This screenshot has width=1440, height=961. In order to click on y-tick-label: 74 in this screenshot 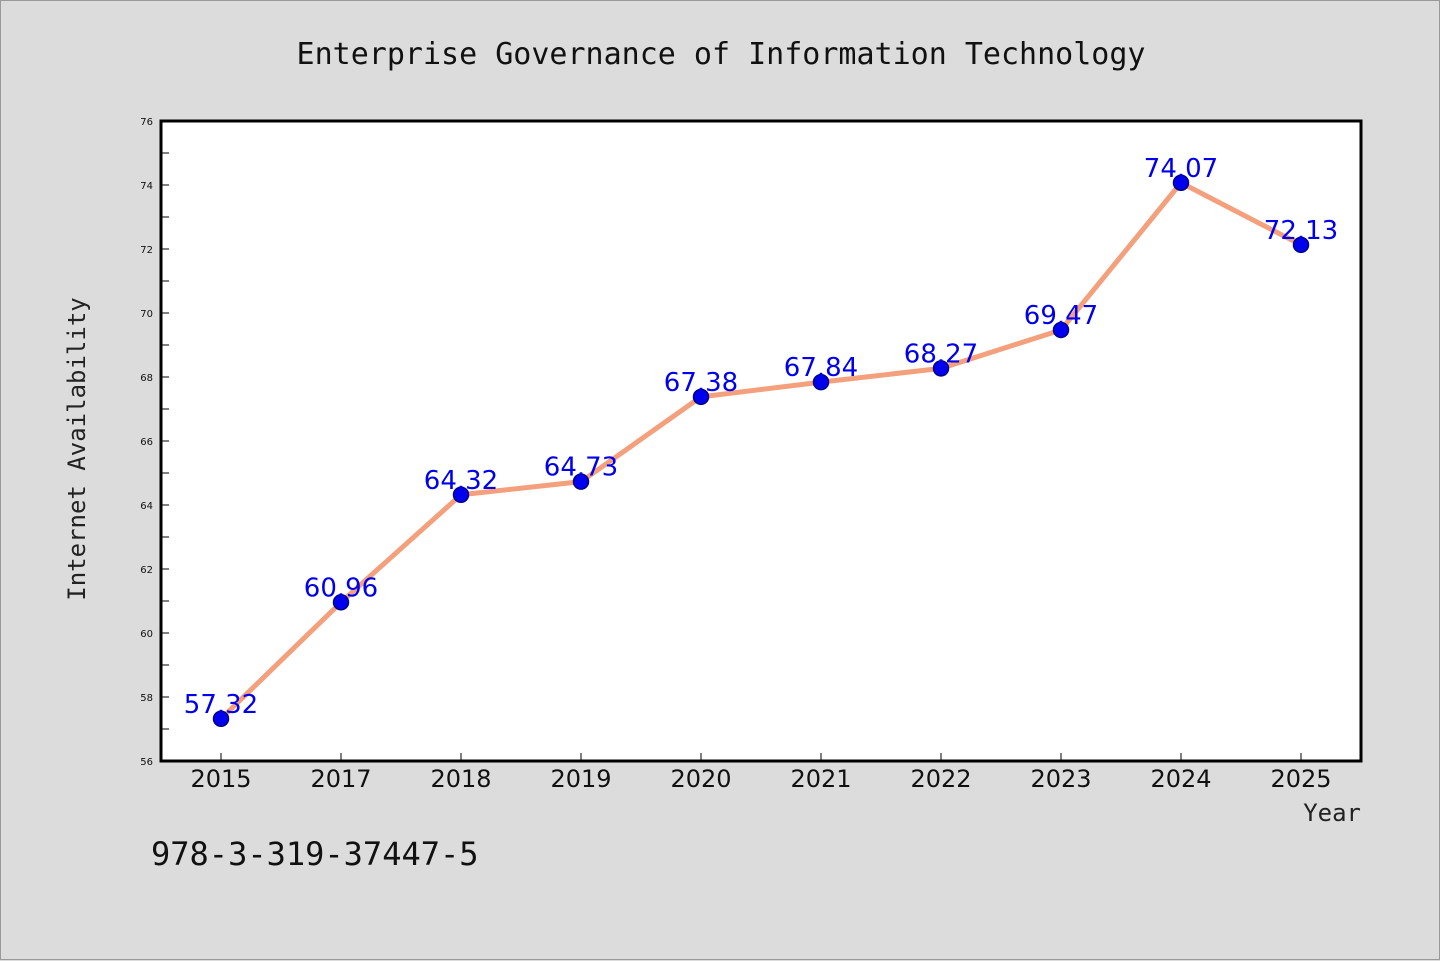, I will do `click(146, 186)`.